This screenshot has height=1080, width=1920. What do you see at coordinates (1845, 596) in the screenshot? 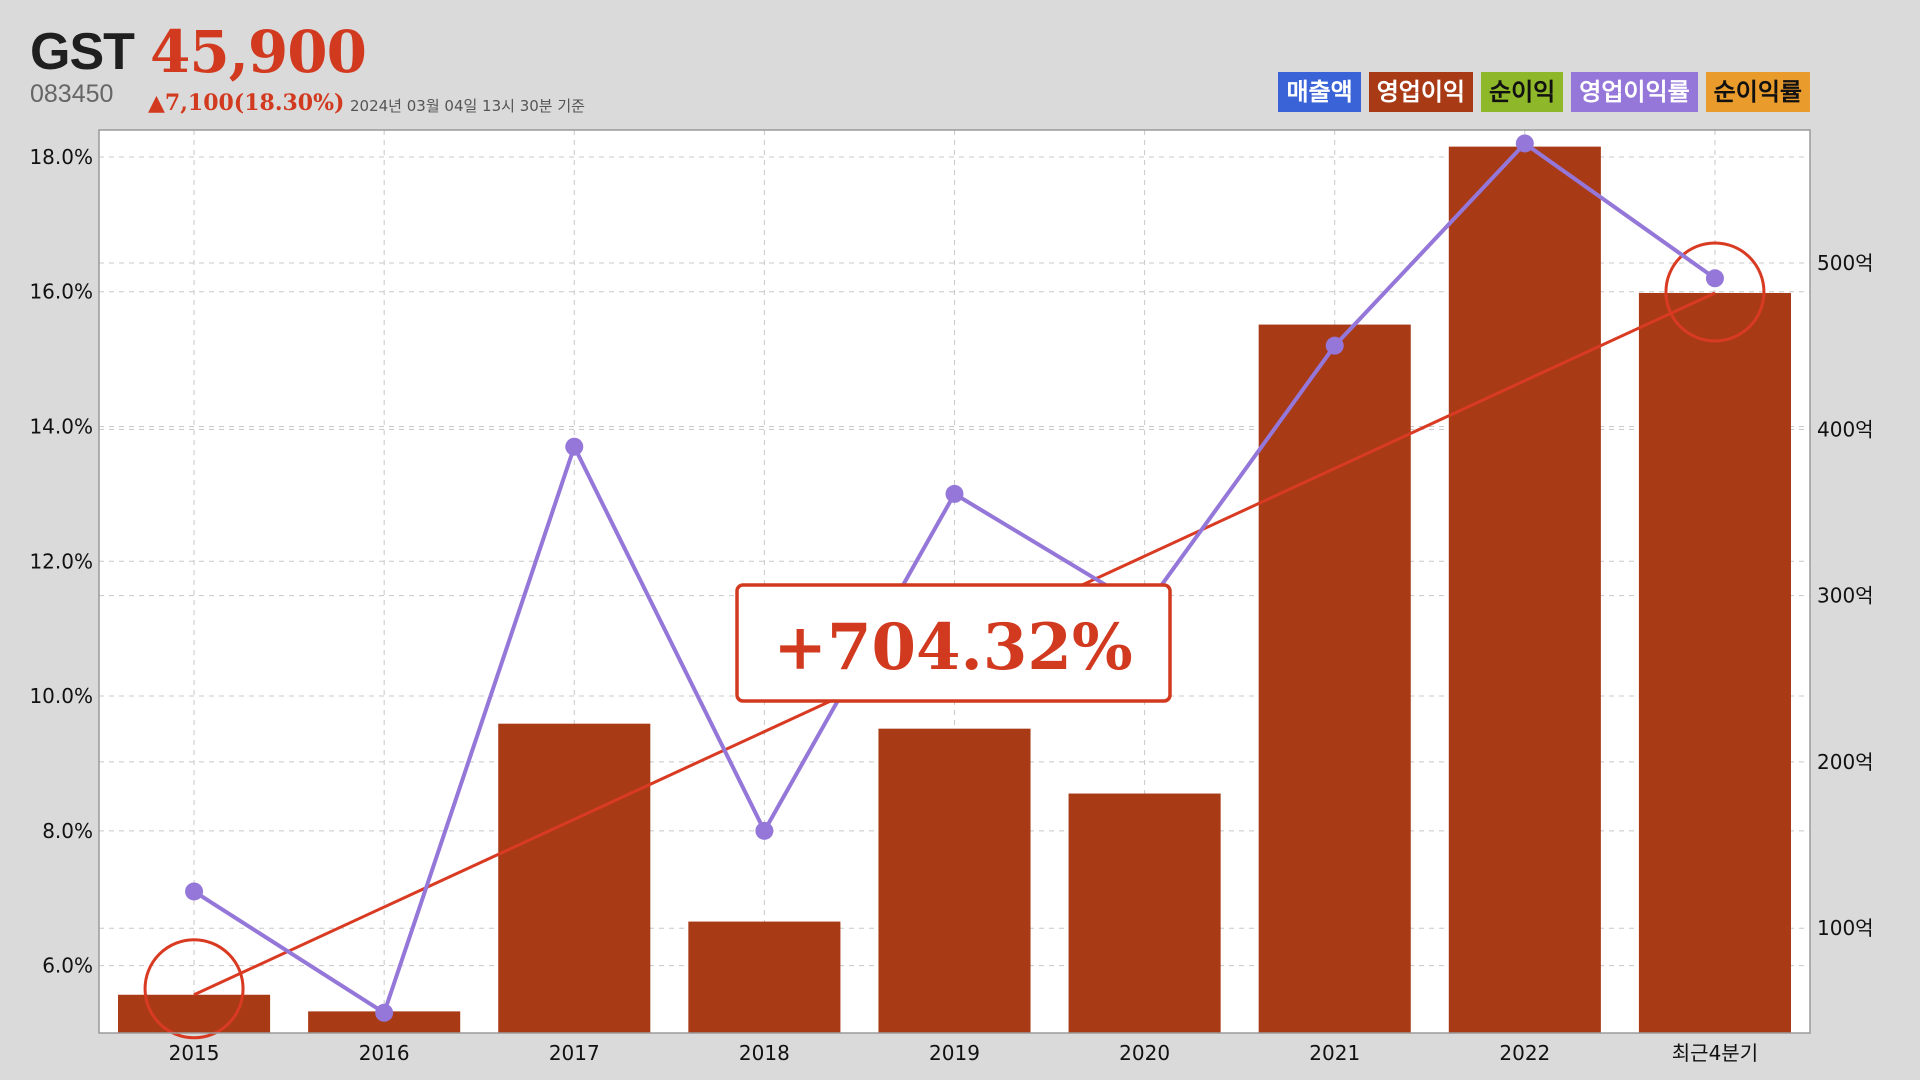
I see `y-tick-right: 300억` at bounding box center [1845, 596].